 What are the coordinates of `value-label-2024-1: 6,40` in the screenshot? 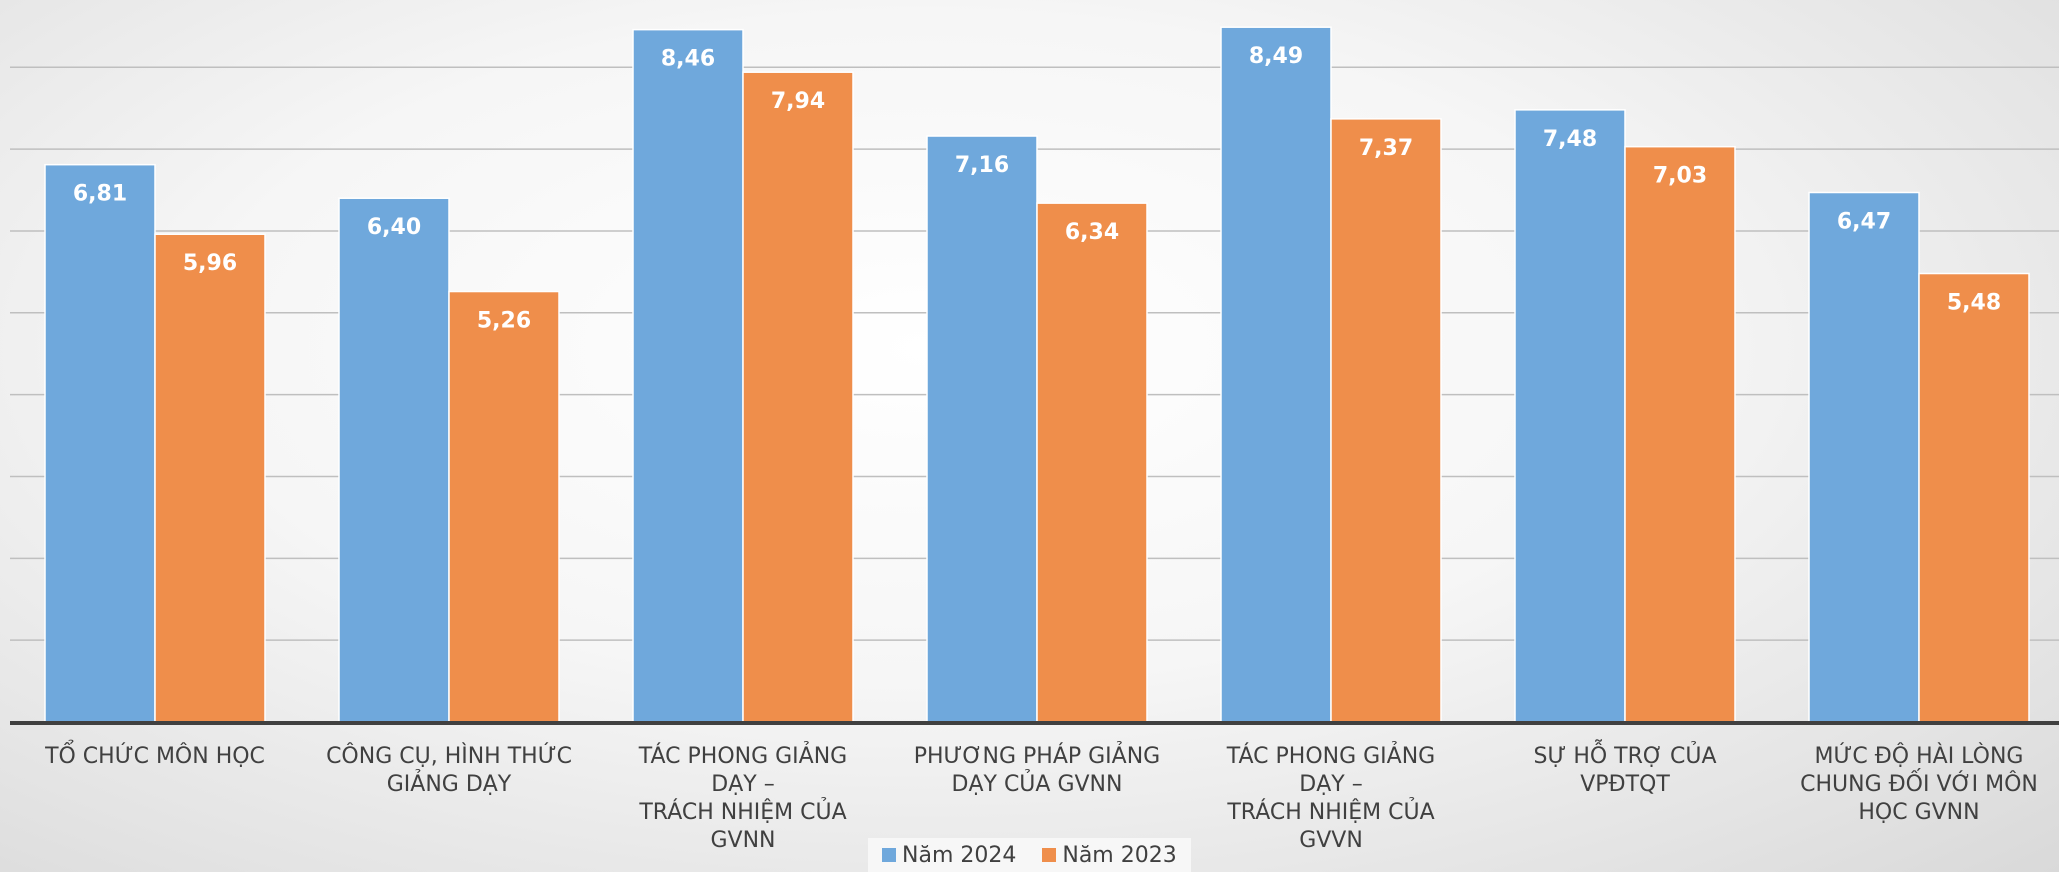 It's located at (394, 227).